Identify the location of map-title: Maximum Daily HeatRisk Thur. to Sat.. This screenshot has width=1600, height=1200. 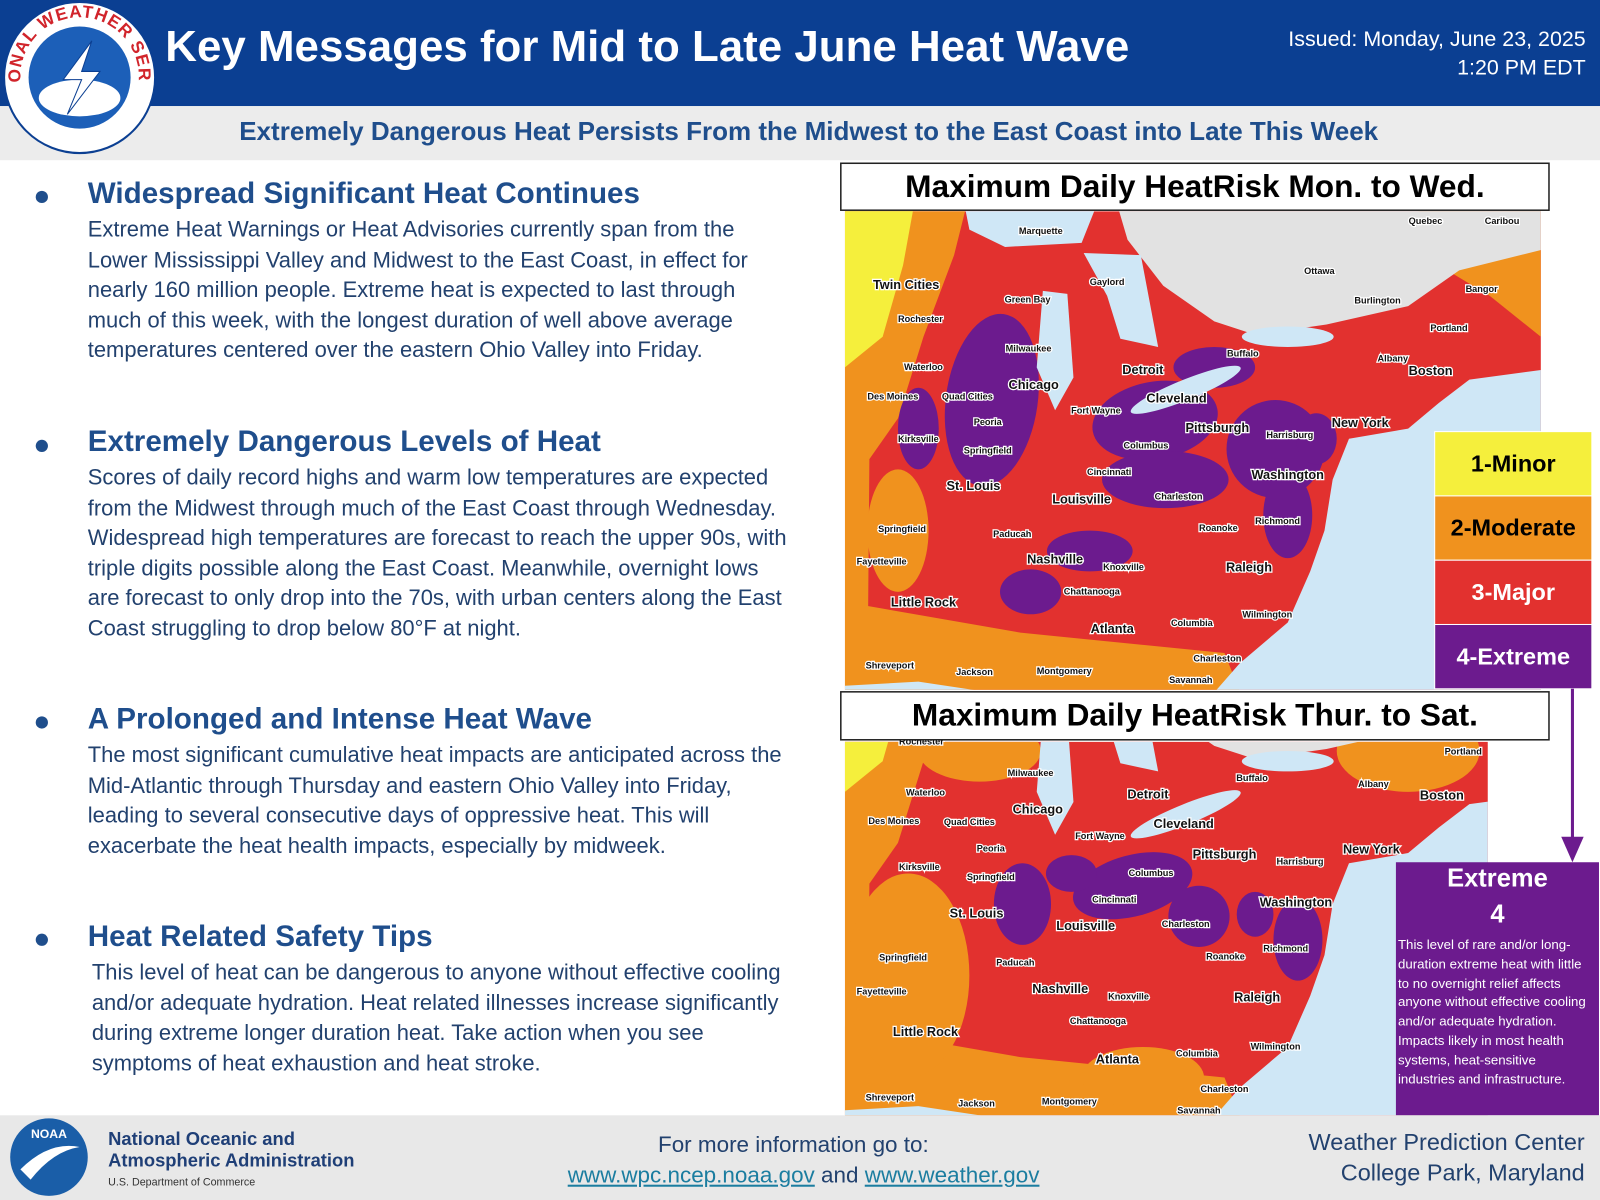
(1194, 714).